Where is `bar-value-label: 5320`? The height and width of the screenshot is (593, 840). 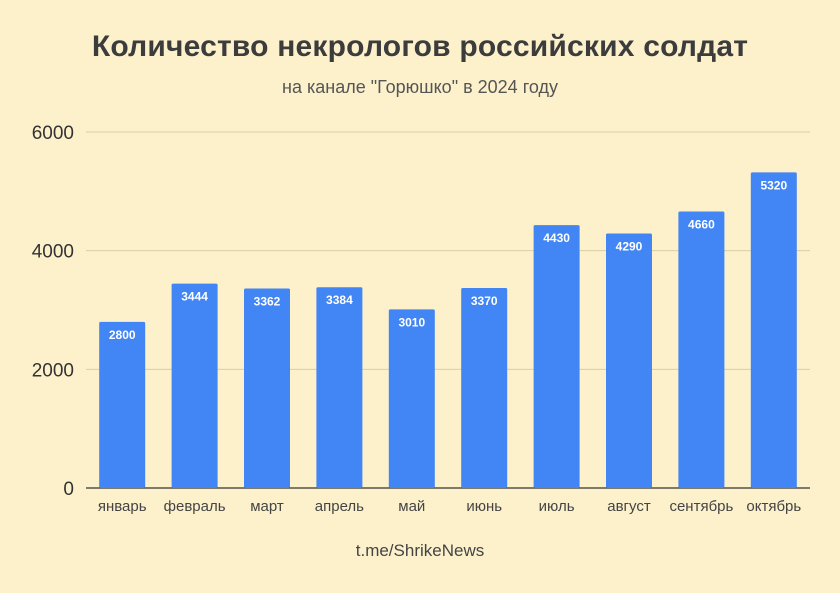 bar-value-label: 5320 is located at coordinates (773, 185).